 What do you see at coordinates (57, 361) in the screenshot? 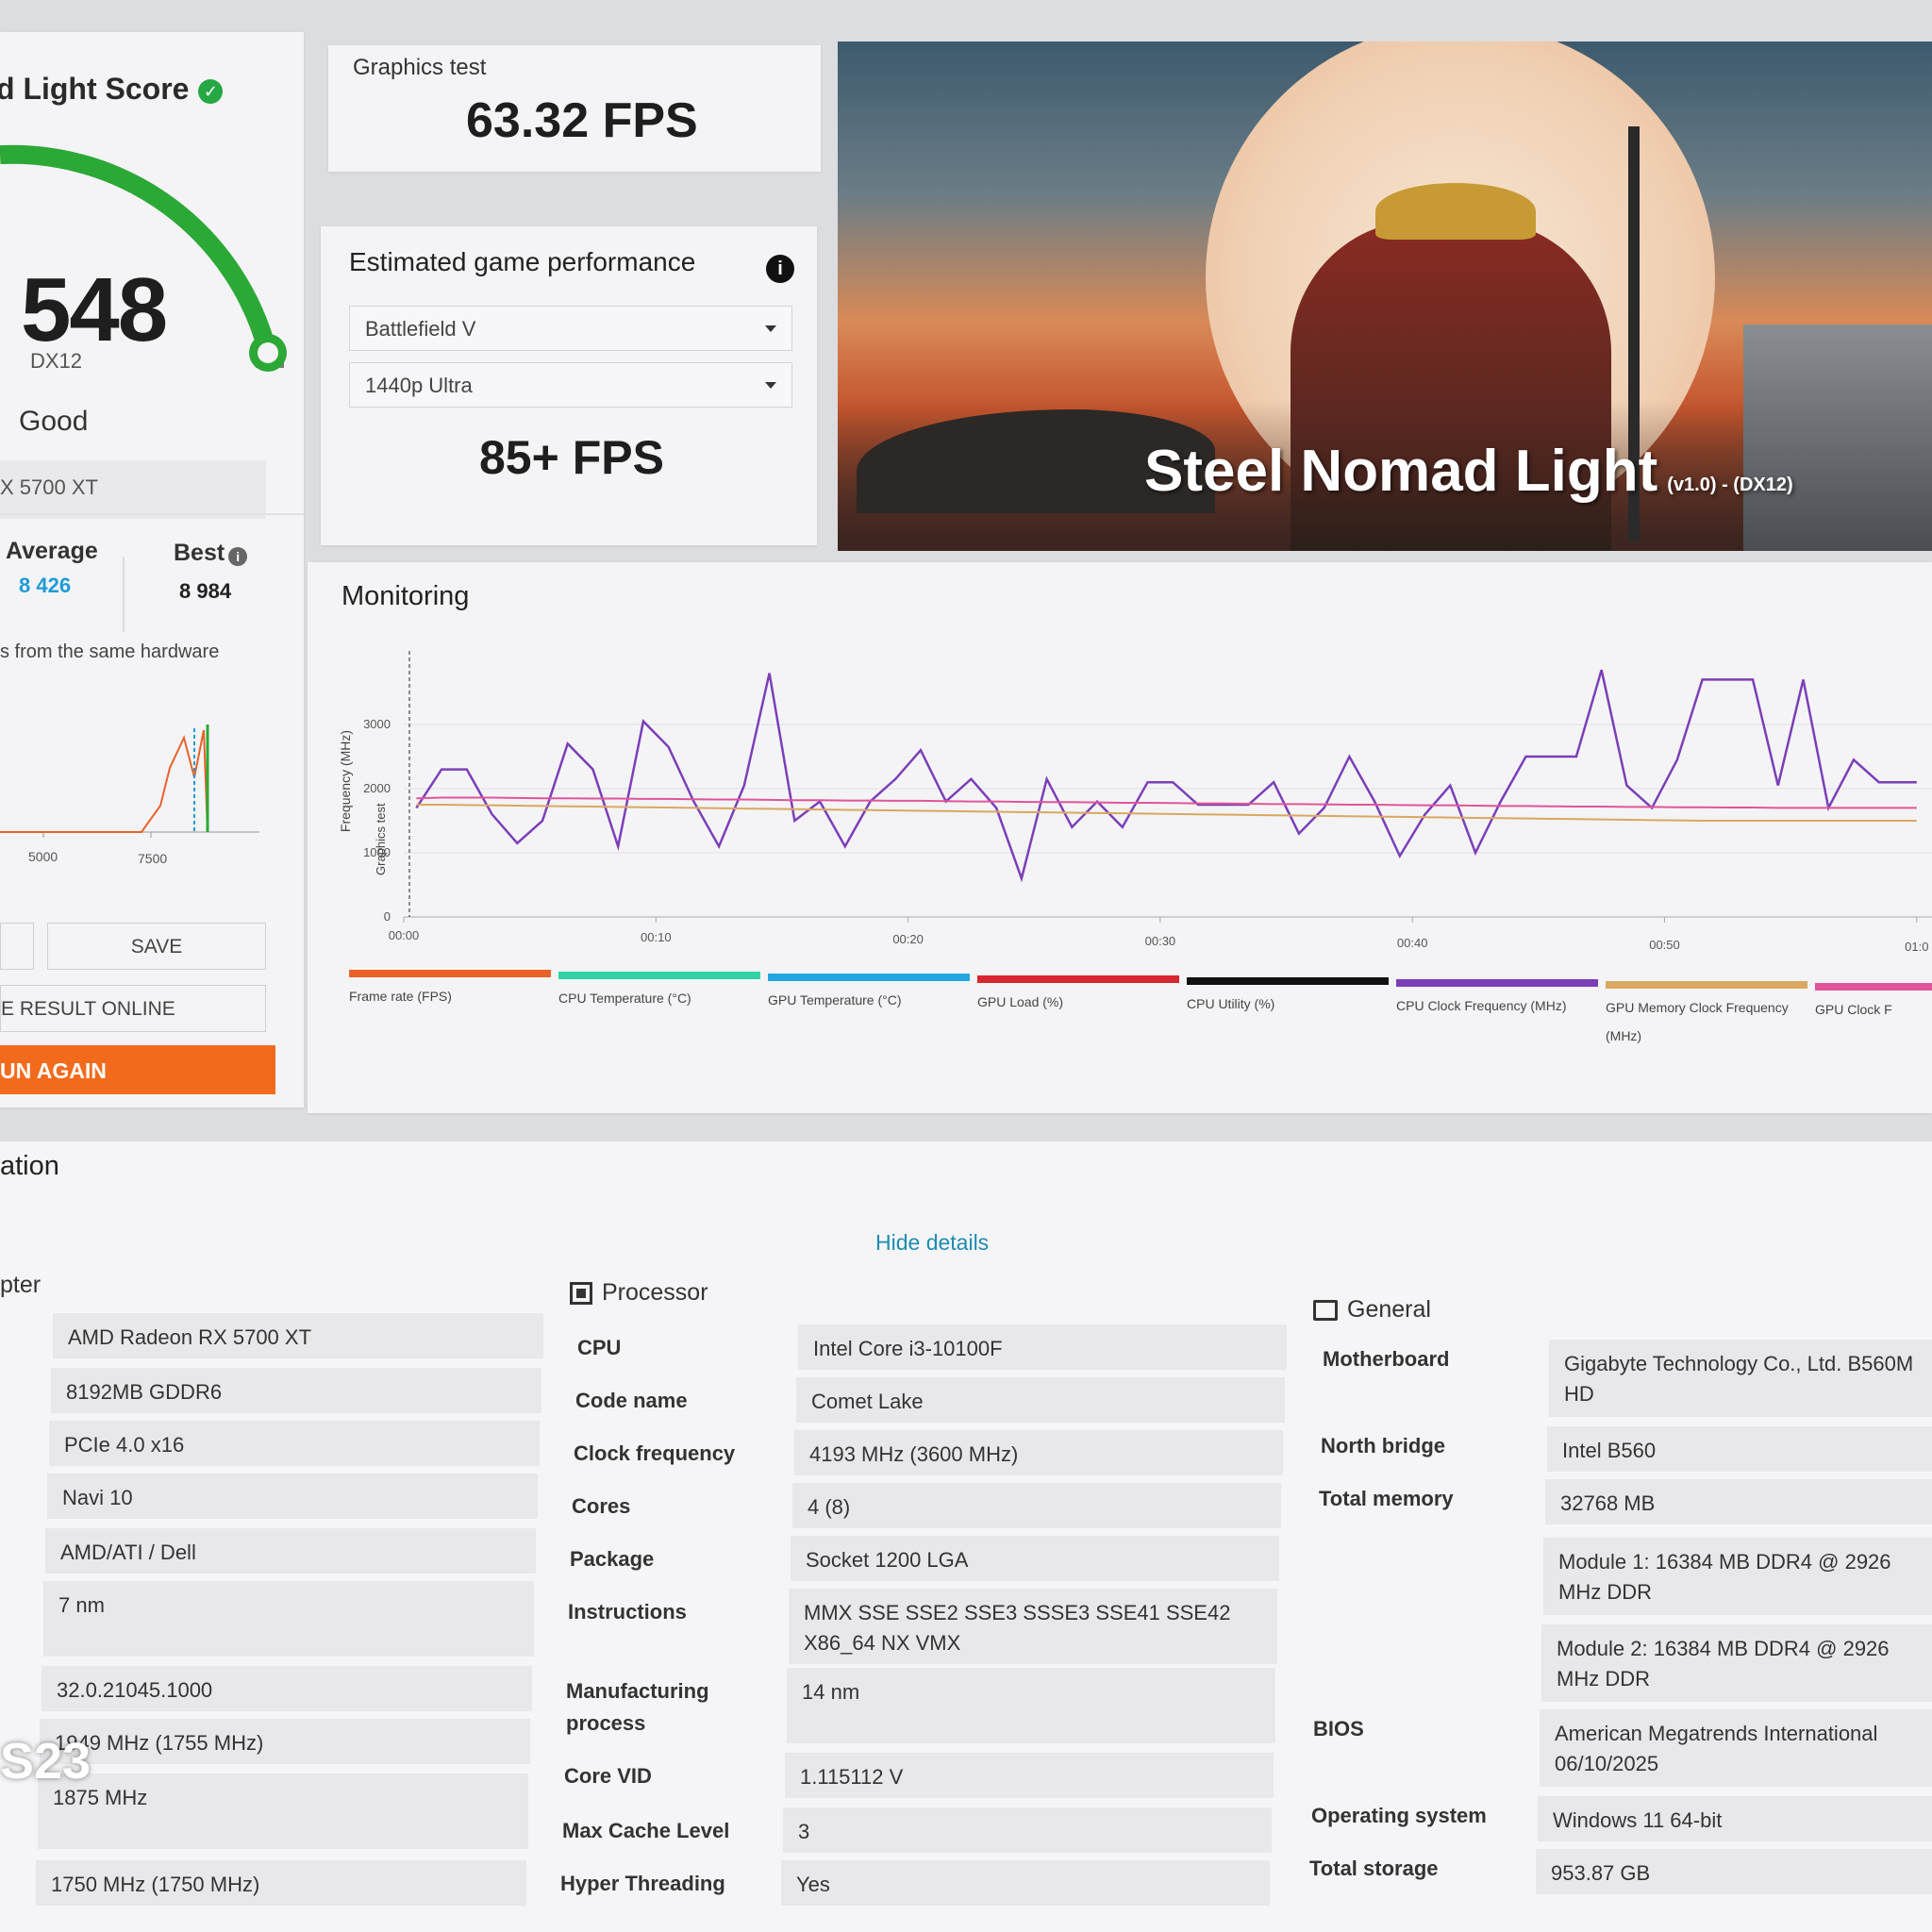
I see `api-label: DX12` at bounding box center [57, 361].